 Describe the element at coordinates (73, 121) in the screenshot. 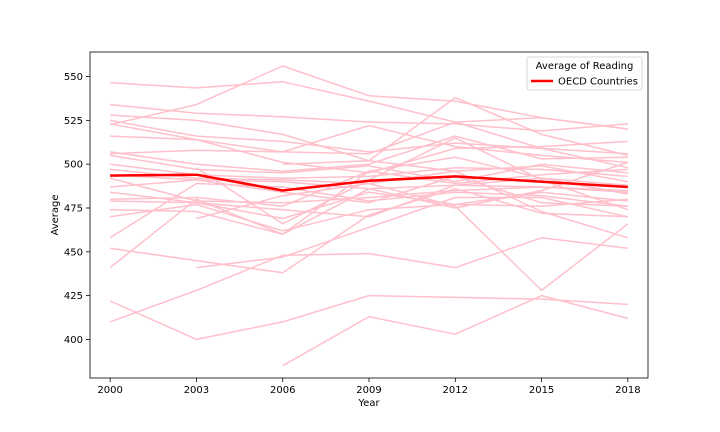

I see `y-tick-label: 525` at that location.